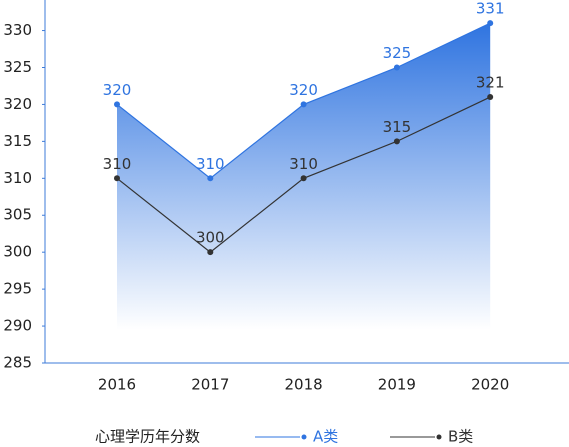 This screenshot has height=447, width=569. What do you see at coordinates (117, 385) in the screenshot?
I see `x-tick-label: 2016` at bounding box center [117, 385].